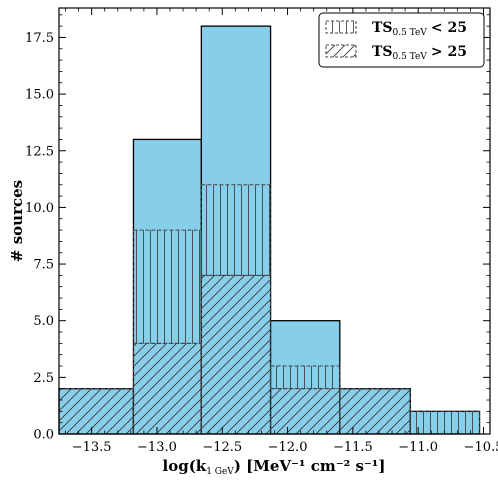 The height and width of the screenshot is (483, 498). I want to click on x-tick-label: −11.5, so click(353, 447).